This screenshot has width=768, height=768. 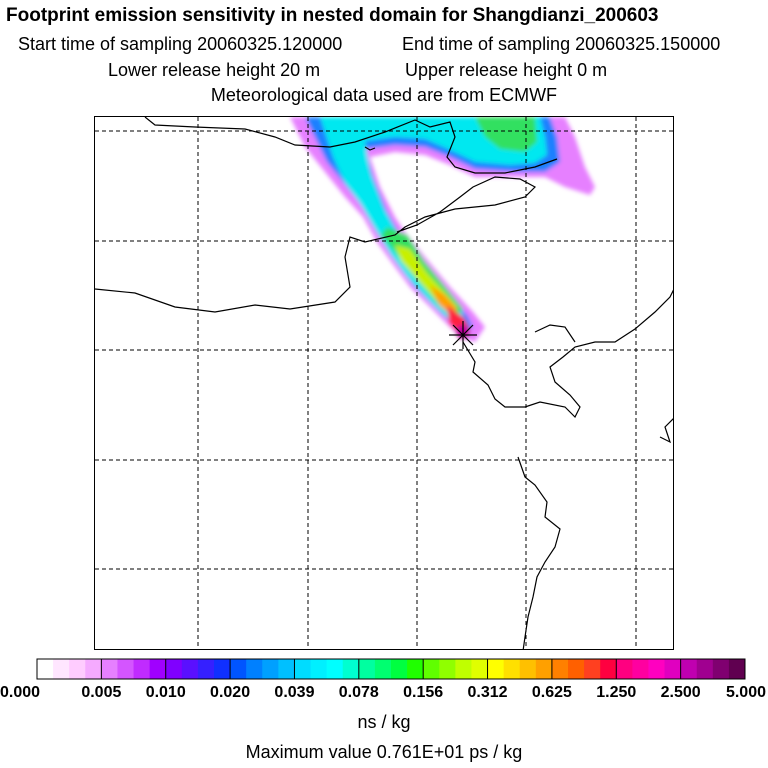 I want to click on colorbar-tick-label: 0.039, so click(x=294, y=692).